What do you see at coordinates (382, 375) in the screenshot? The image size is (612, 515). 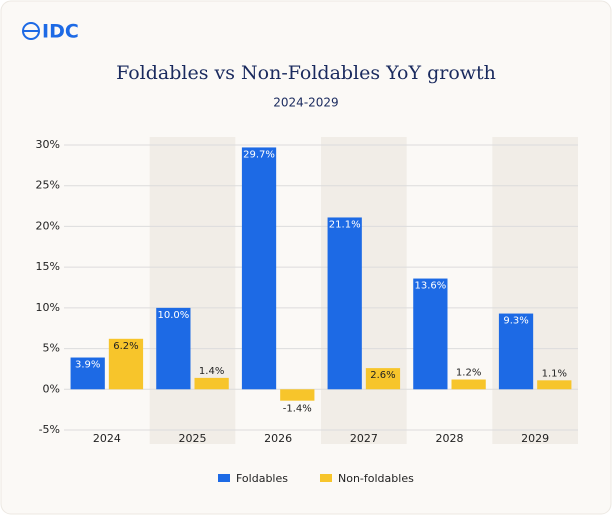 I see `value-label: 2.6%` at bounding box center [382, 375].